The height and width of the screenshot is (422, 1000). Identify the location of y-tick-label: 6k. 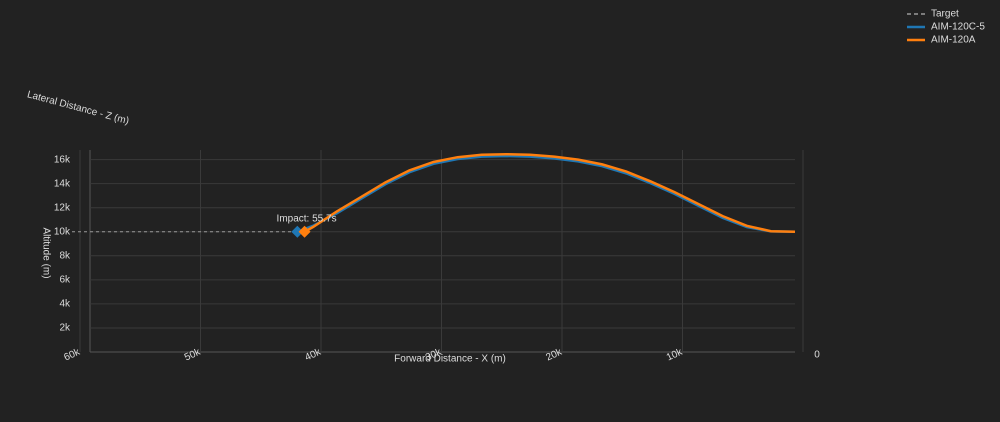
(65, 279).